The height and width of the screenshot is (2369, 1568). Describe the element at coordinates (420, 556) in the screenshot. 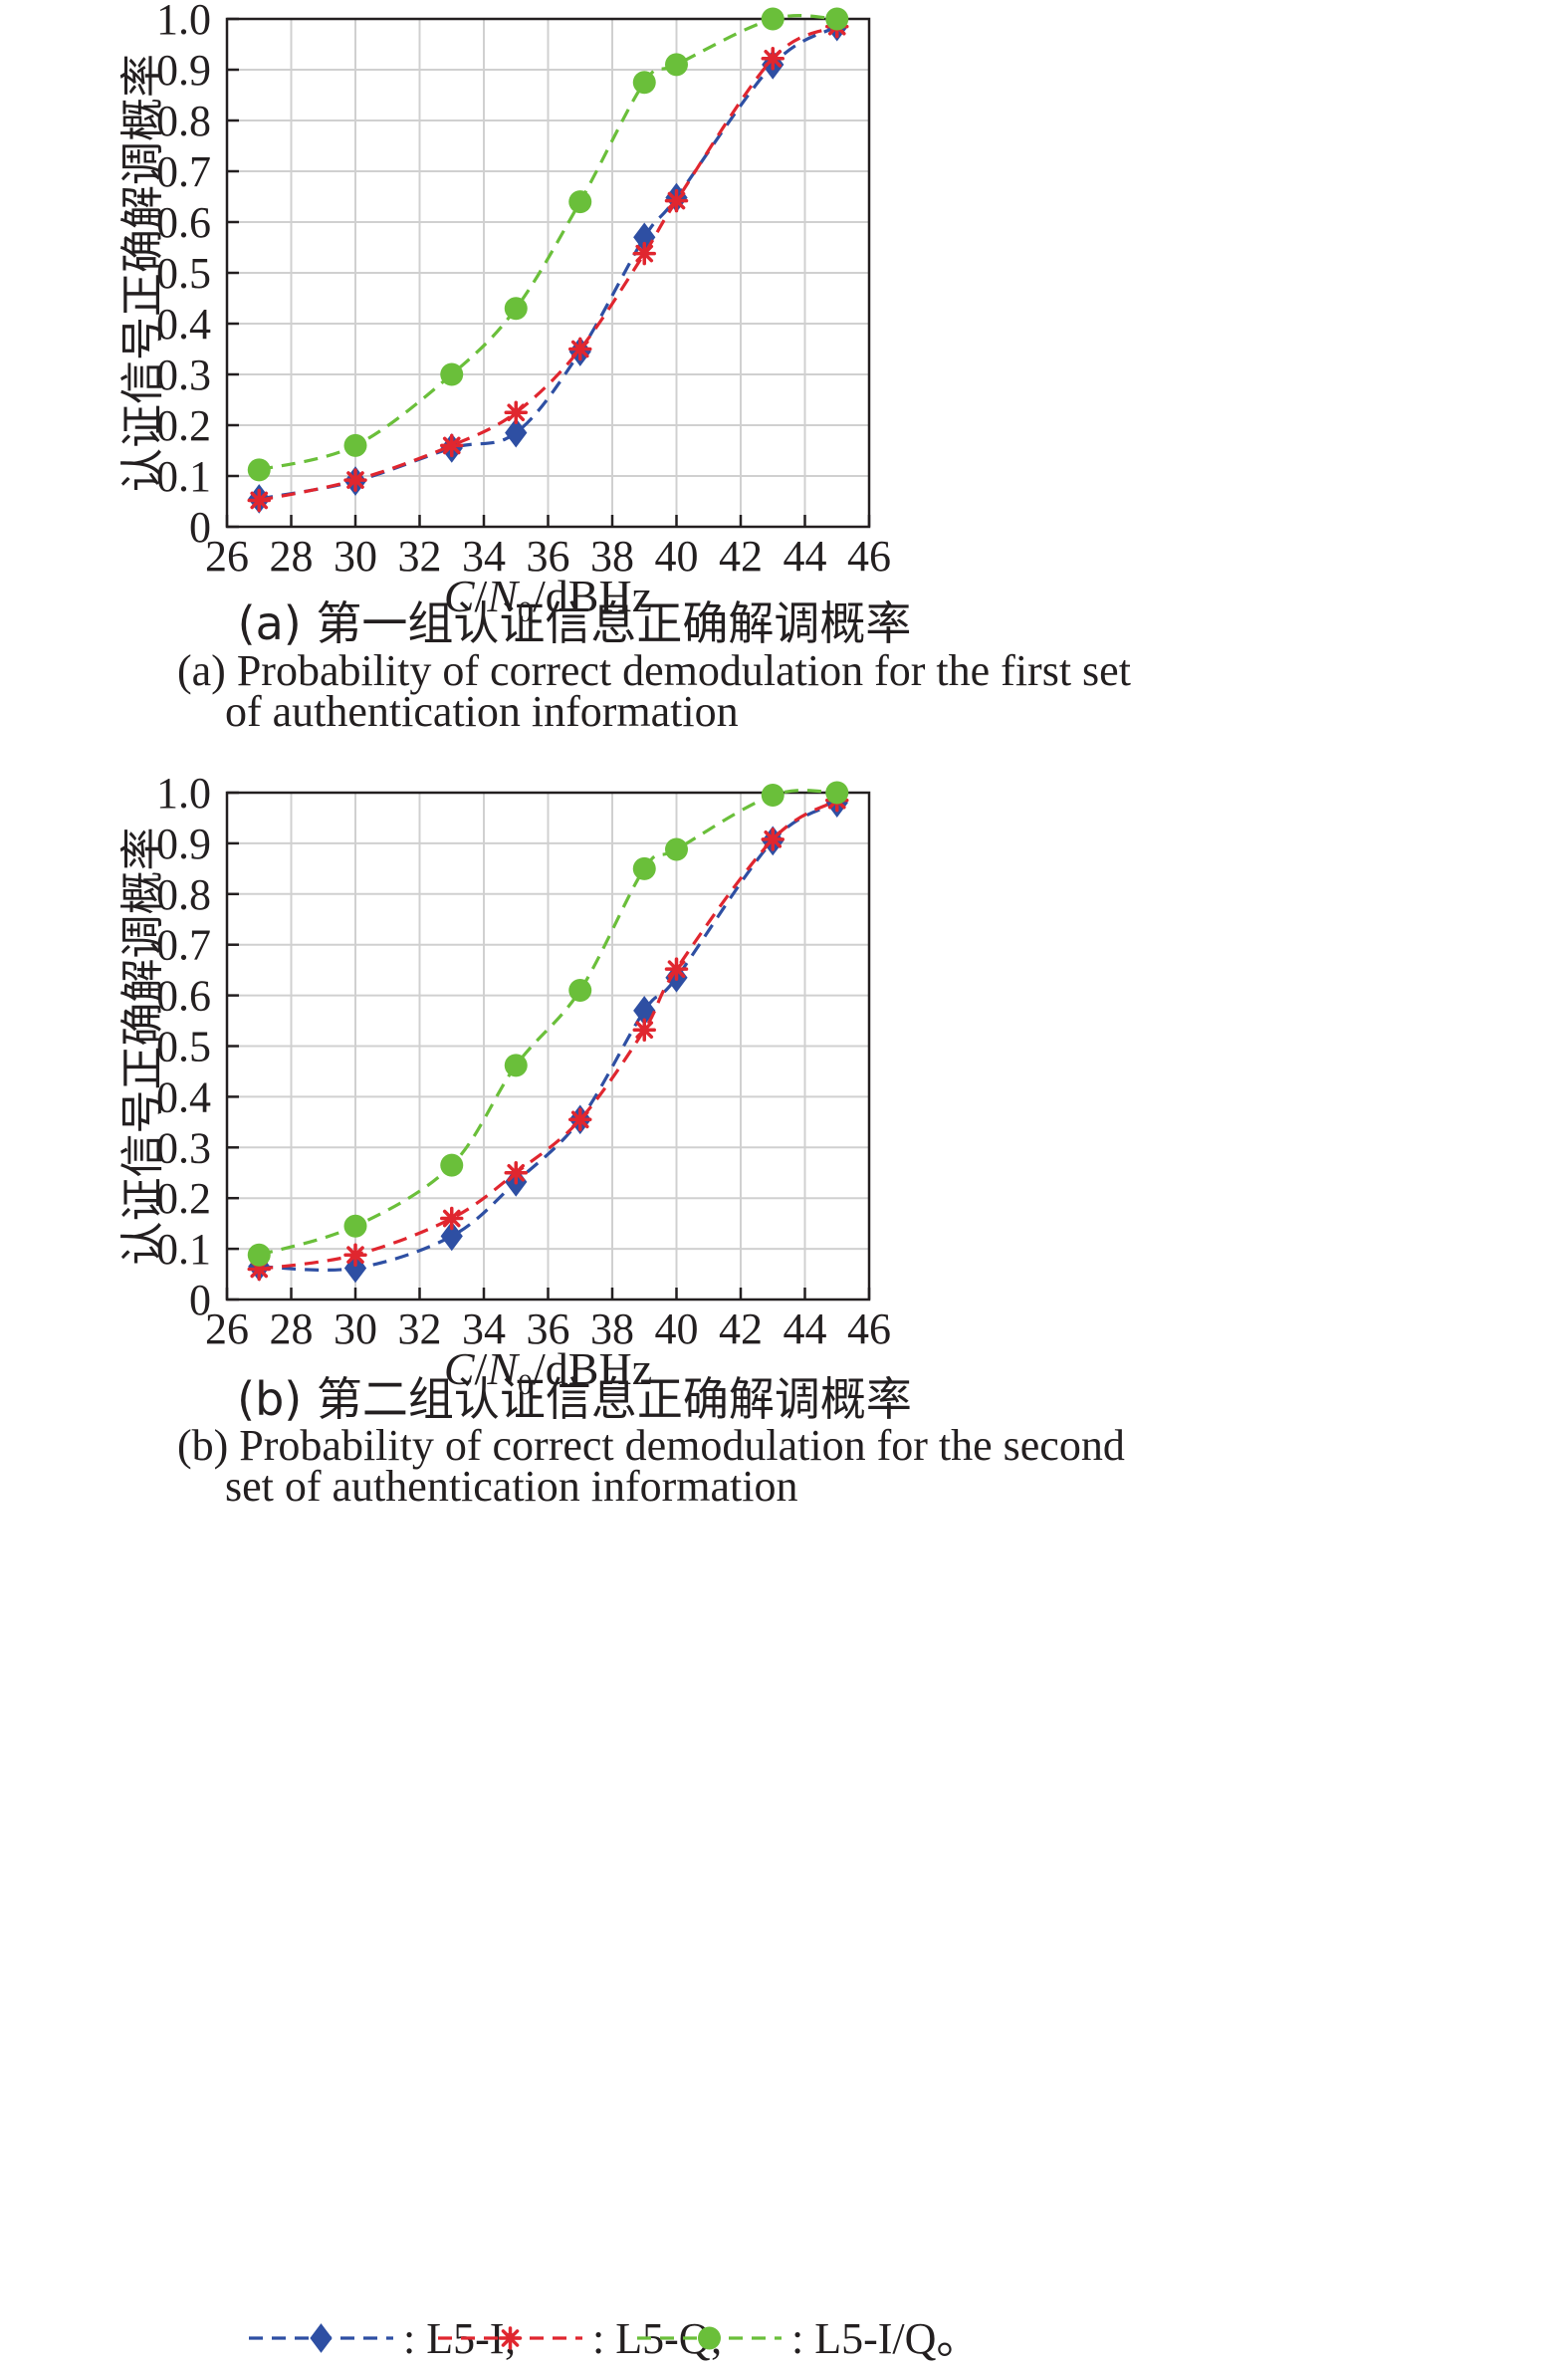

I see `x-tick-label-a-3: 32` at that location.